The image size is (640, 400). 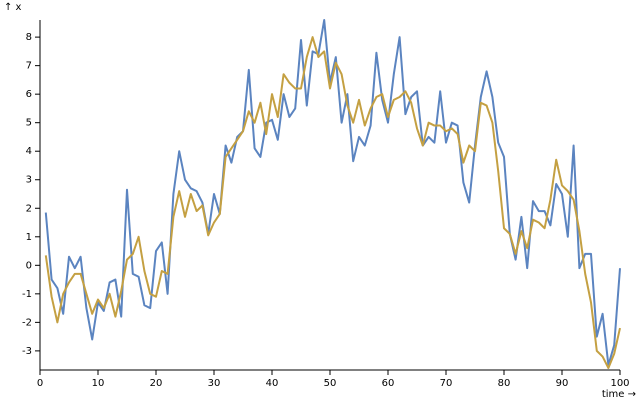 What do you see at coordinates (29, 180) in the screenshot?
I see `y-tick-label: 3` at bounding box center [29, 180].